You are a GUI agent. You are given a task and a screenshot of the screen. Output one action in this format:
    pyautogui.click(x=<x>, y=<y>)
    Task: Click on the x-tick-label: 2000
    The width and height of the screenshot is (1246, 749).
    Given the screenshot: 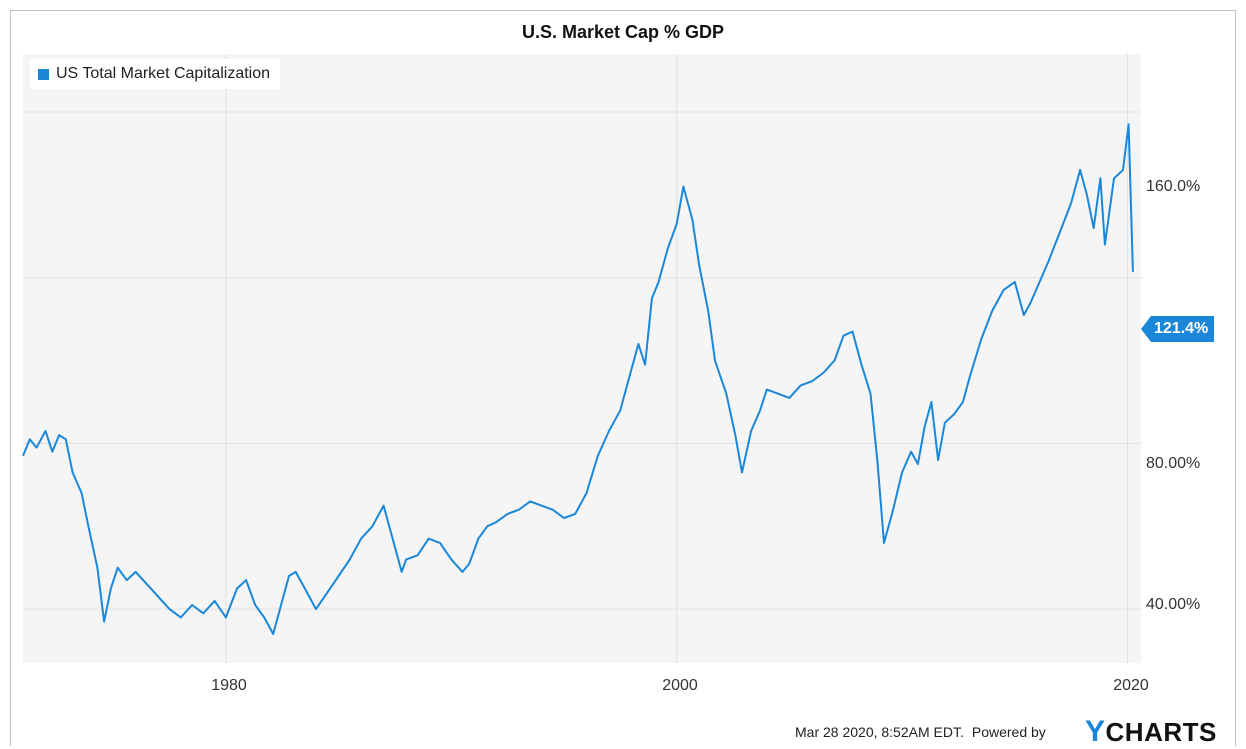 What is the action you would take?
    pyautogui.click(x=680, y=685)
    